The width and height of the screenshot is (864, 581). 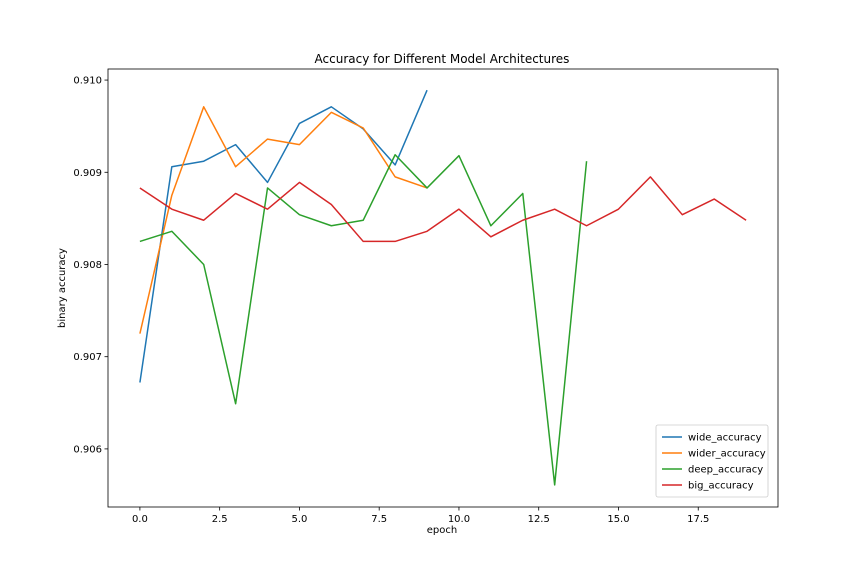 I want to click on y-tick-label: 0.906, so click(x=87, y=449).